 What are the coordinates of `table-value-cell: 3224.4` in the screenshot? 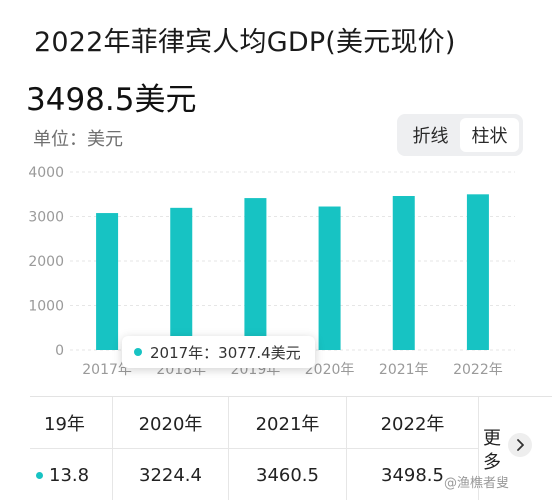 It's located at (170, 475).